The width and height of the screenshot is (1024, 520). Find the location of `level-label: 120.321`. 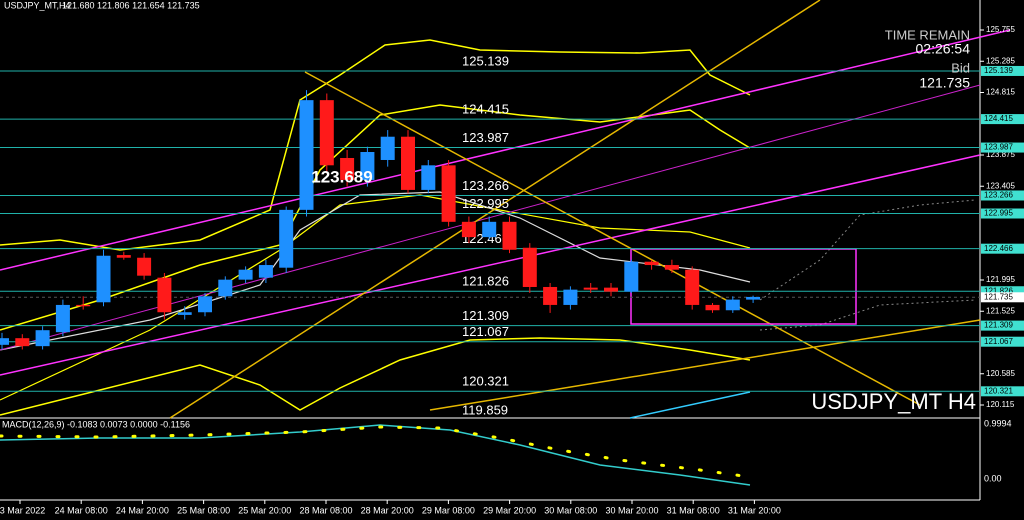

level-label: 120.321 is located at coordinates (485, 381).